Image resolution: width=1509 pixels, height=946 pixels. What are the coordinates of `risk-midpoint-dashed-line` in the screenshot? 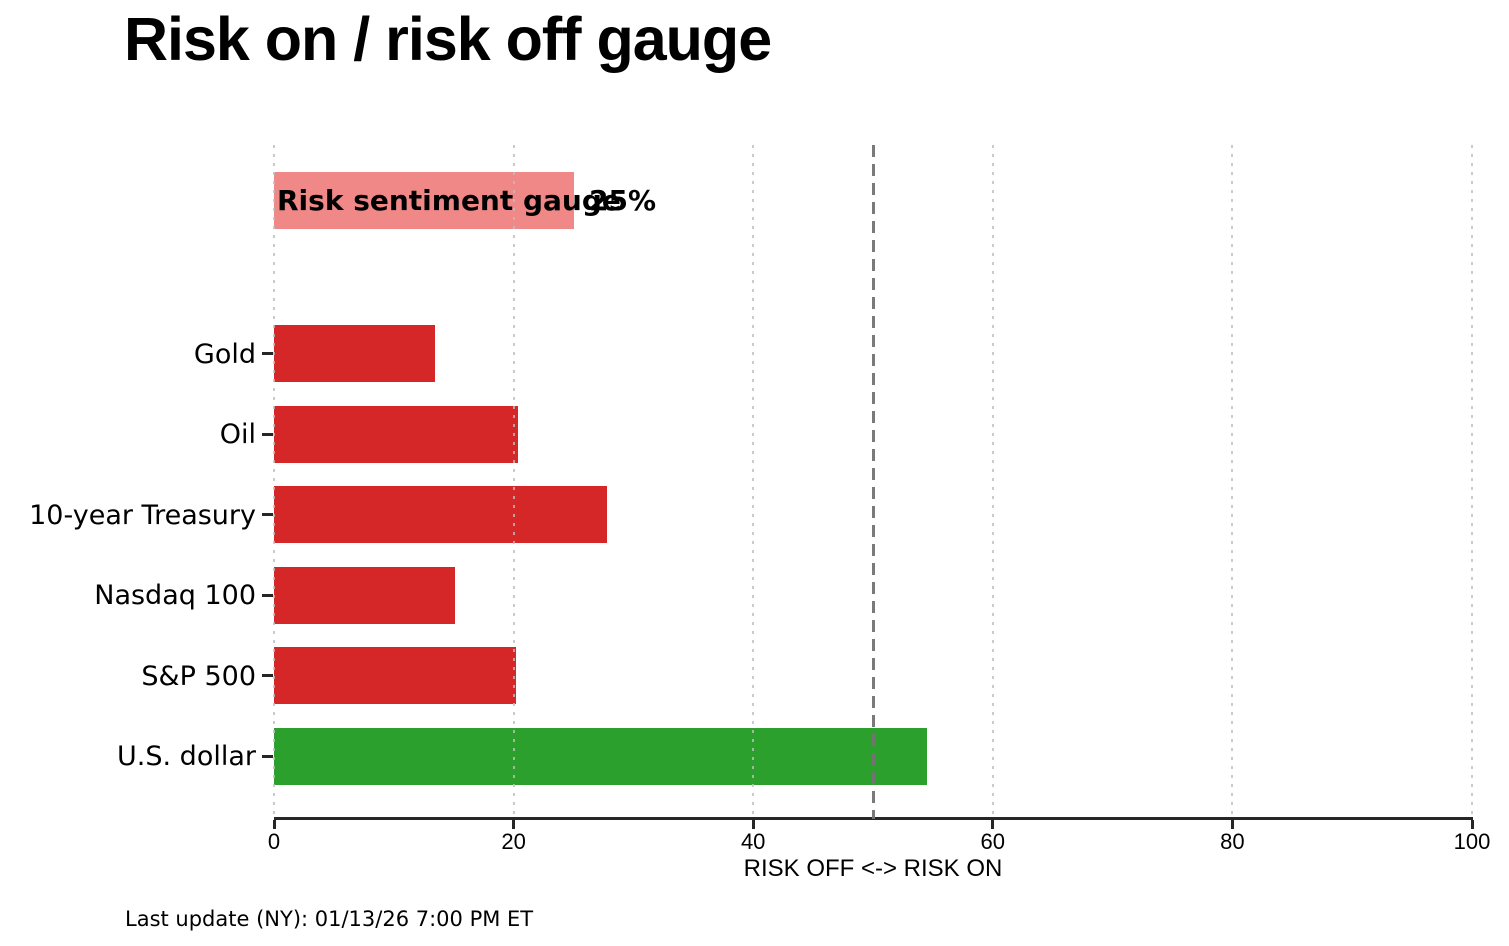 It's located at (873, 482).